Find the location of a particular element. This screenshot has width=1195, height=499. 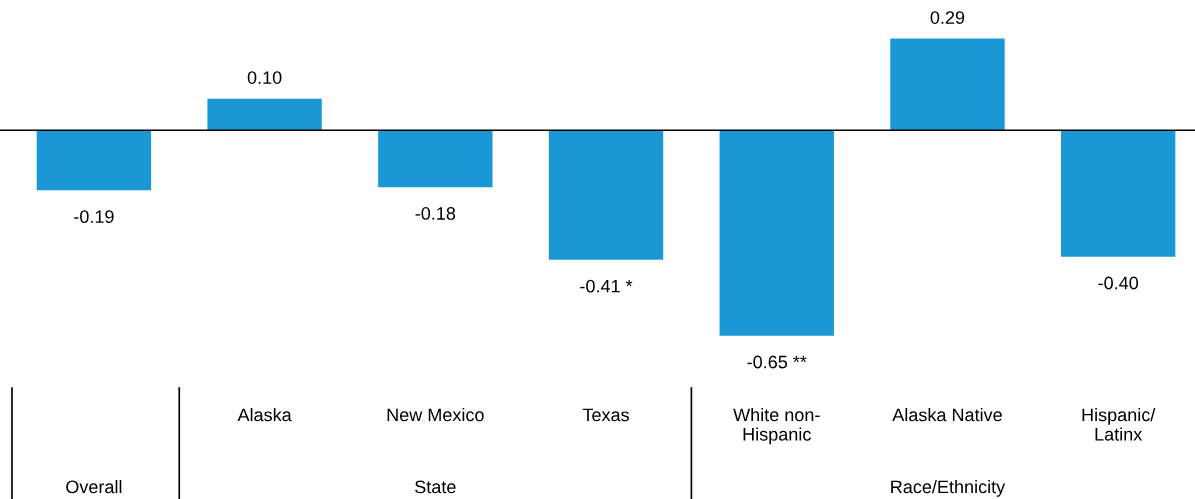

data-label: -0.41 * is located at coordinates (606, 286).